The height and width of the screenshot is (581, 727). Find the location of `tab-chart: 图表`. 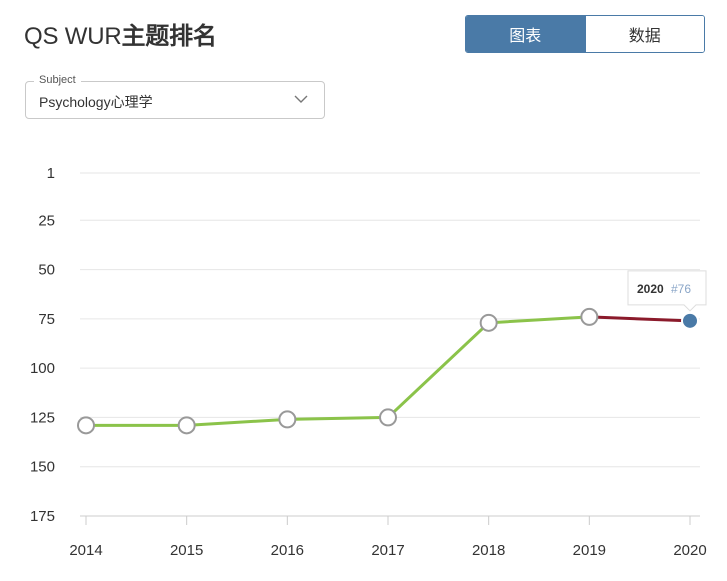

tab-chart: 图表 is located at coordinates (525, 34).